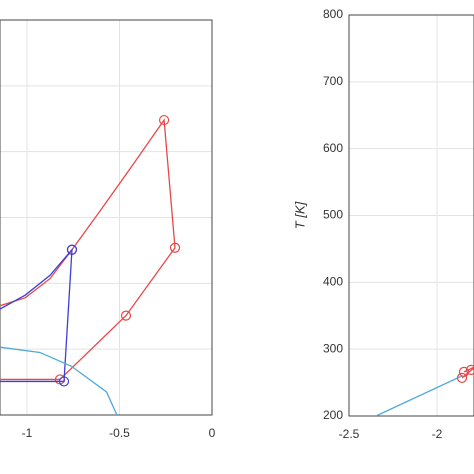 This screenshot has height=474, width=474. I want to click on data-layer, so click(424, 390).